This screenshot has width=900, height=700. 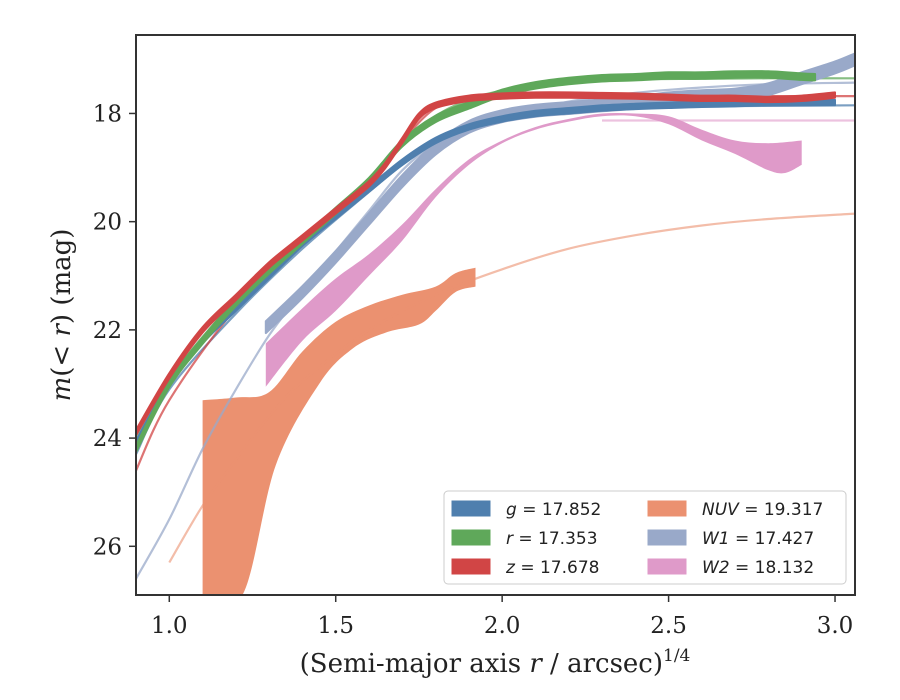 I want to click on legend-entry-w2: W2 = 18.132, so click(x=758, y=568).